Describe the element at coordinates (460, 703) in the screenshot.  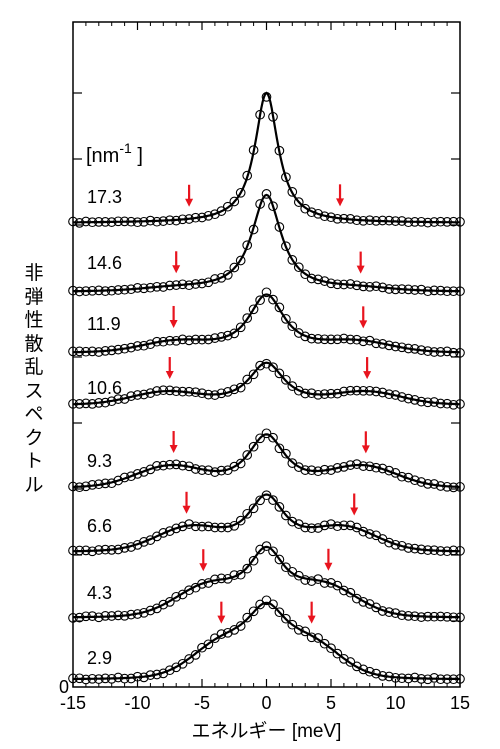
I see `x-tick-label: 15` at that location.